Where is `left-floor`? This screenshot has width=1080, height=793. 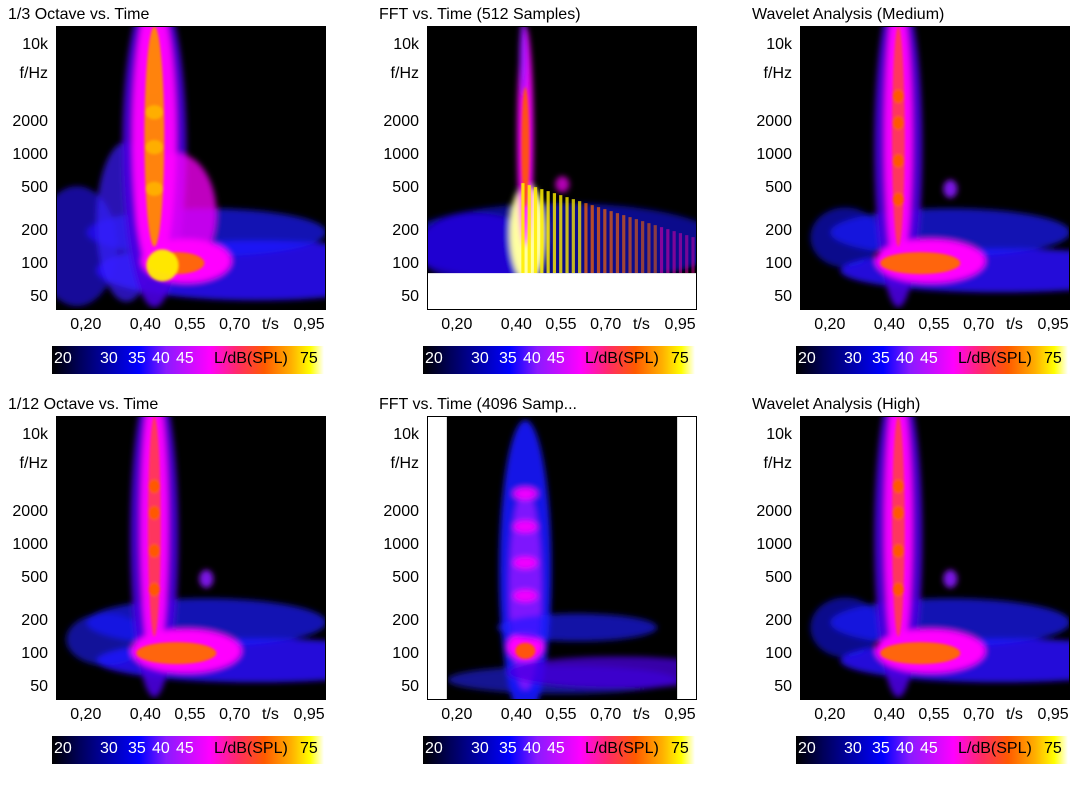 left-floor is located at coordinates (106, 639).